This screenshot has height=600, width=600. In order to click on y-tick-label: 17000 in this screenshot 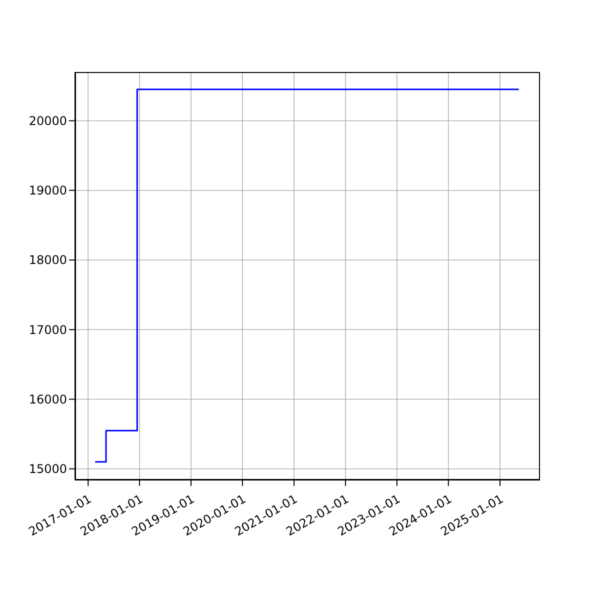, I will do `click(47, 329)`.